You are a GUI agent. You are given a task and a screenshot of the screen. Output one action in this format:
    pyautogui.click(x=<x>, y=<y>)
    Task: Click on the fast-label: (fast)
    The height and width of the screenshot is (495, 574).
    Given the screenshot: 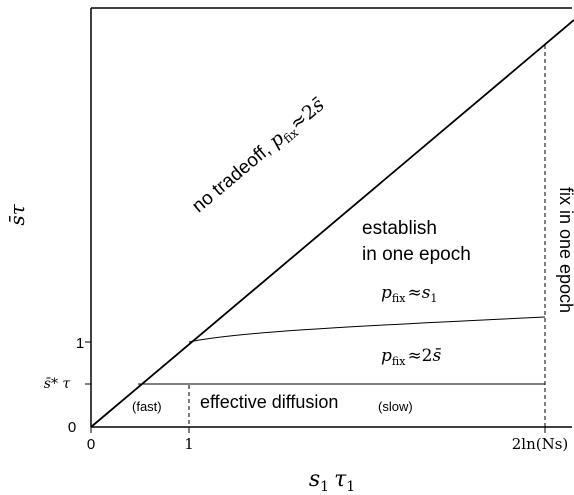 What is the action you would take?
    pyautogui.click(x=147, y=406)
    